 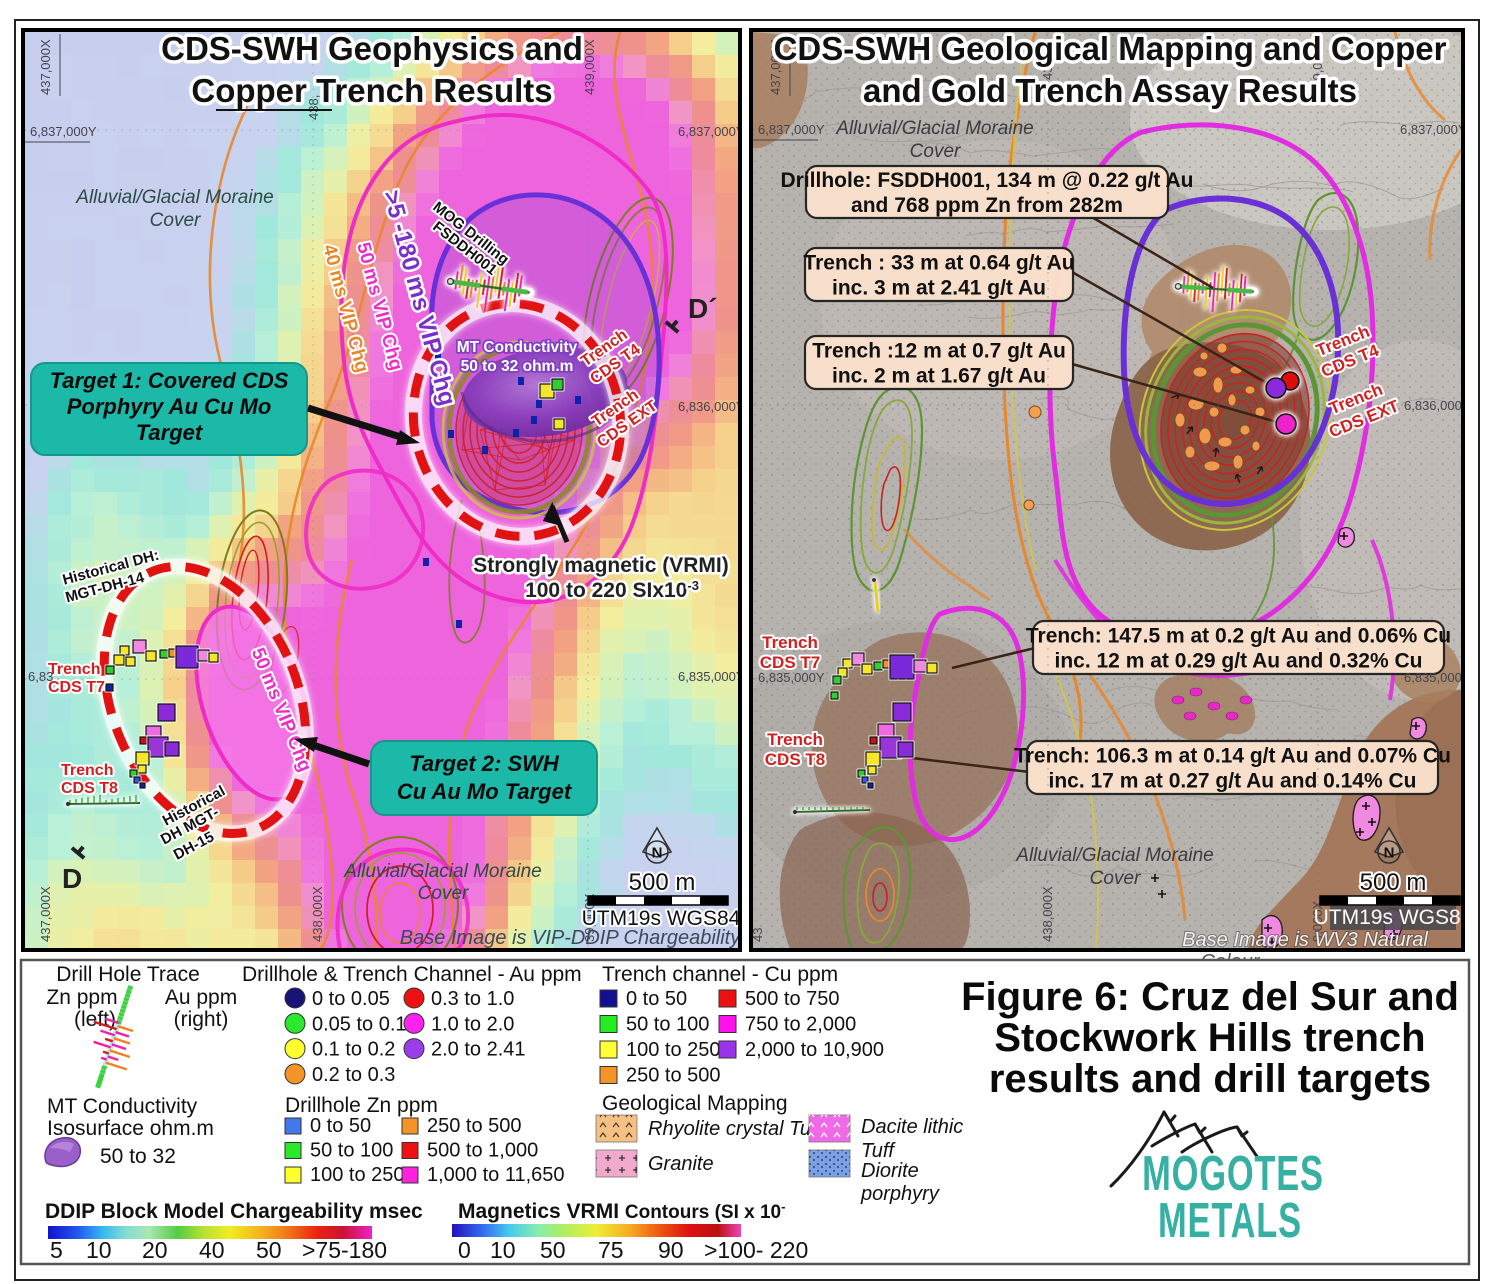 I want to click on svg-text: 500 to 750, so click(x=792, y=999).